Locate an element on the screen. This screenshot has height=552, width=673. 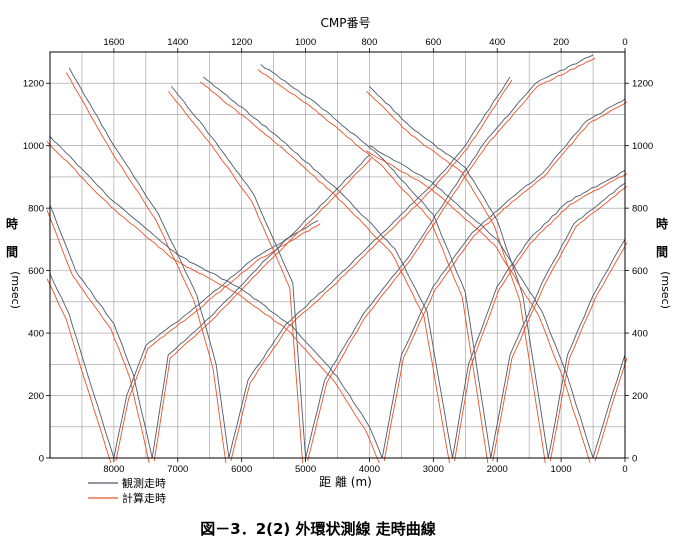
observed-curve-shot-2100-right is located at coordinates (558, 320).